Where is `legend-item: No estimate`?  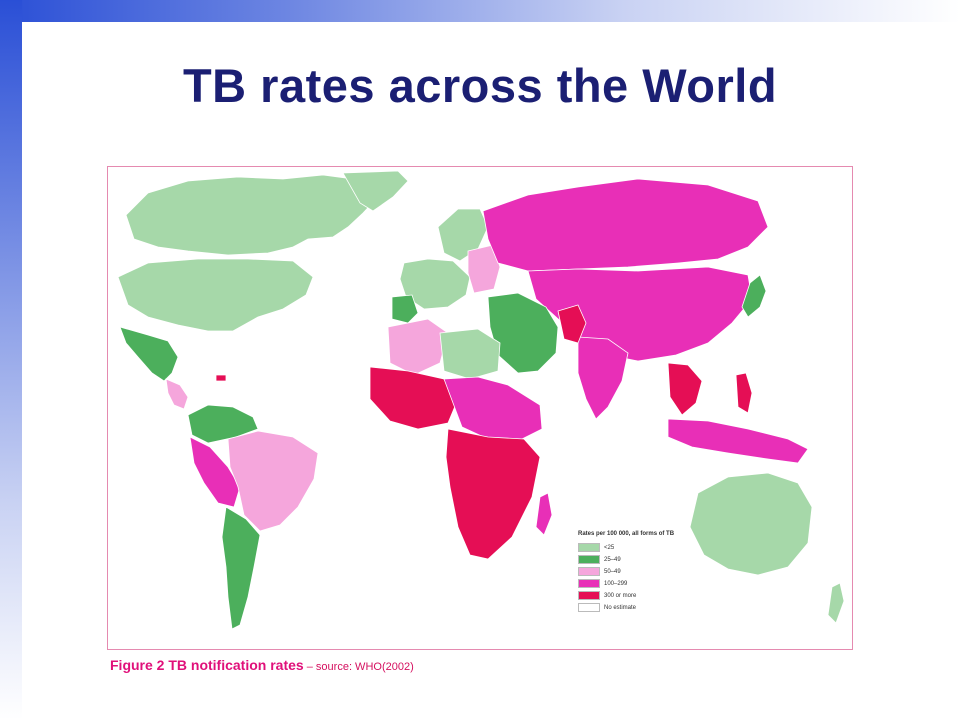 legend-item: No estimate is located at coordinates (653, 607).